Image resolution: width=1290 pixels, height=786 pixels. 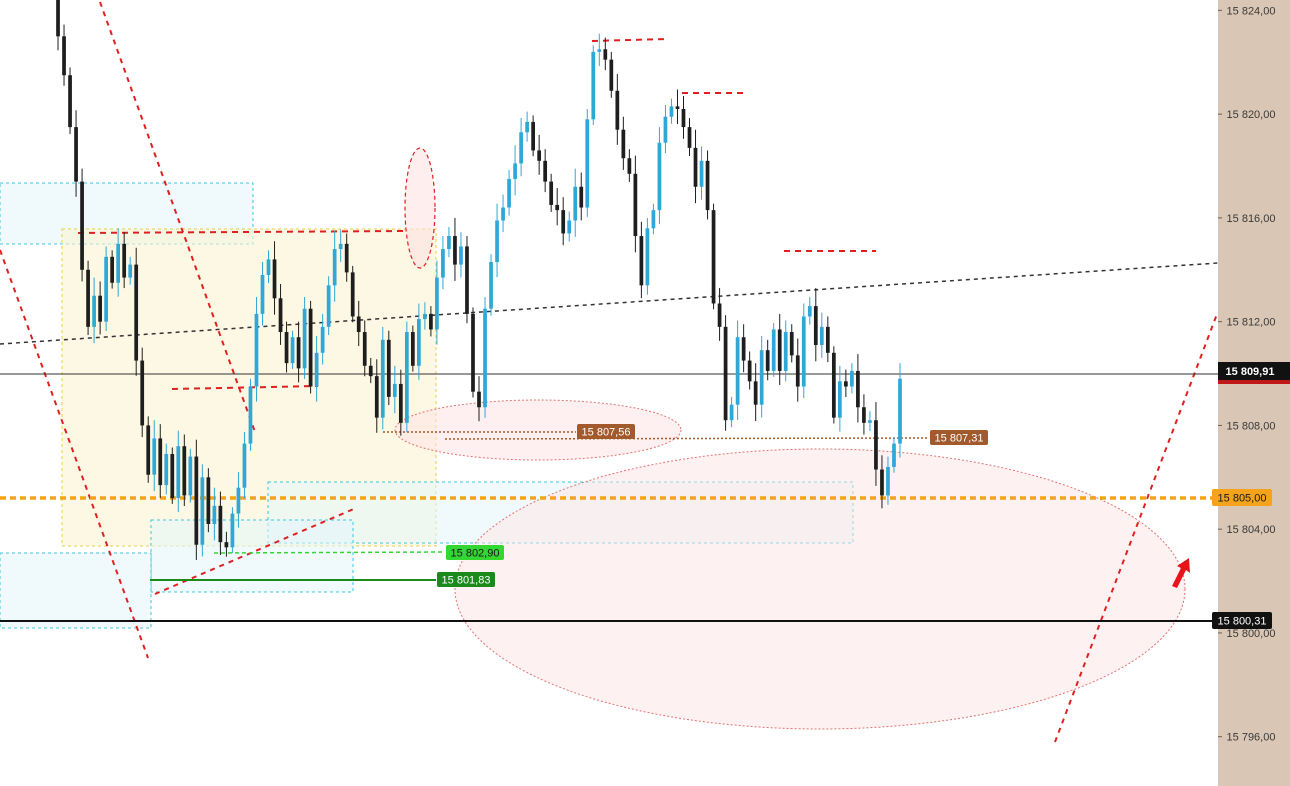 What do you see at coordinates (1251, 530) in the screenshot?
I see `axis-tick-label: 15 804,00` at bounding box center [1251, 530].